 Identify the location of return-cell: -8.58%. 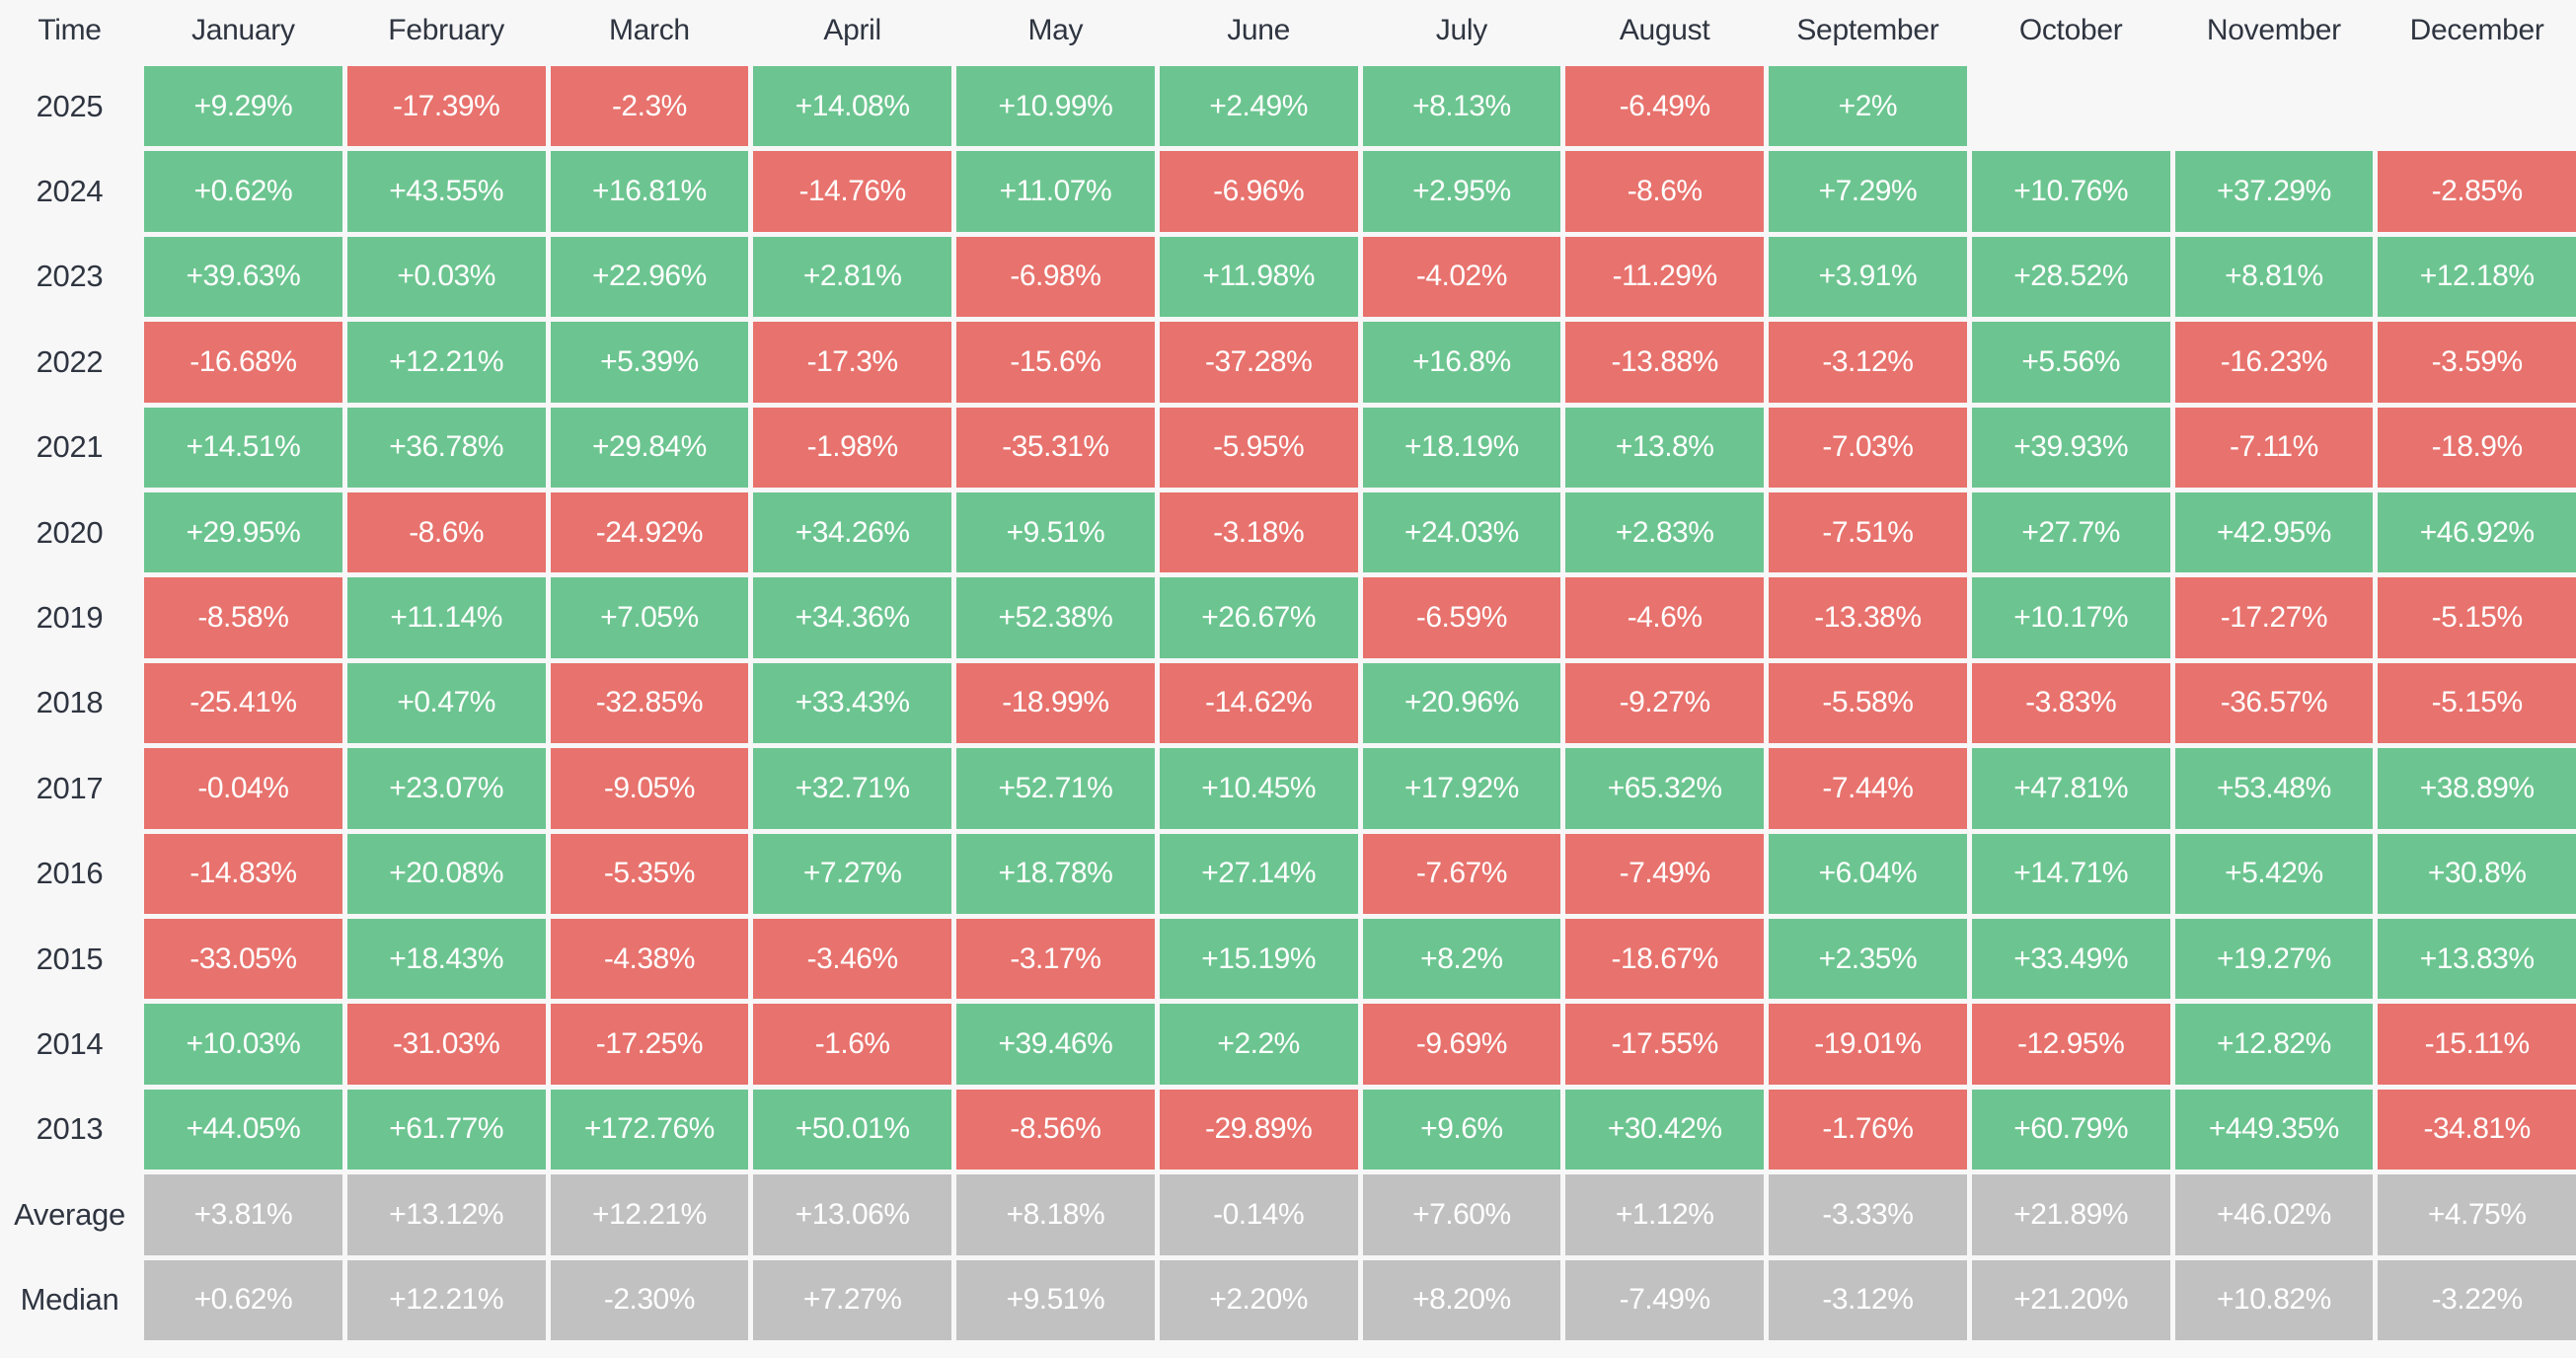
(243, 617).